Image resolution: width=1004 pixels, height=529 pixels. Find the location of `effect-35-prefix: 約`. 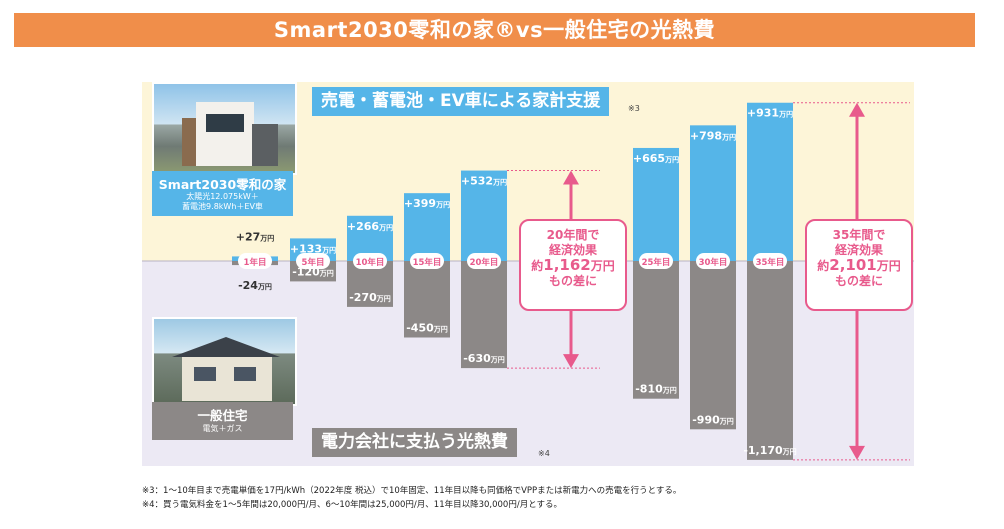

effect-35-prefix: 約 is located at coordinates (823, 266).